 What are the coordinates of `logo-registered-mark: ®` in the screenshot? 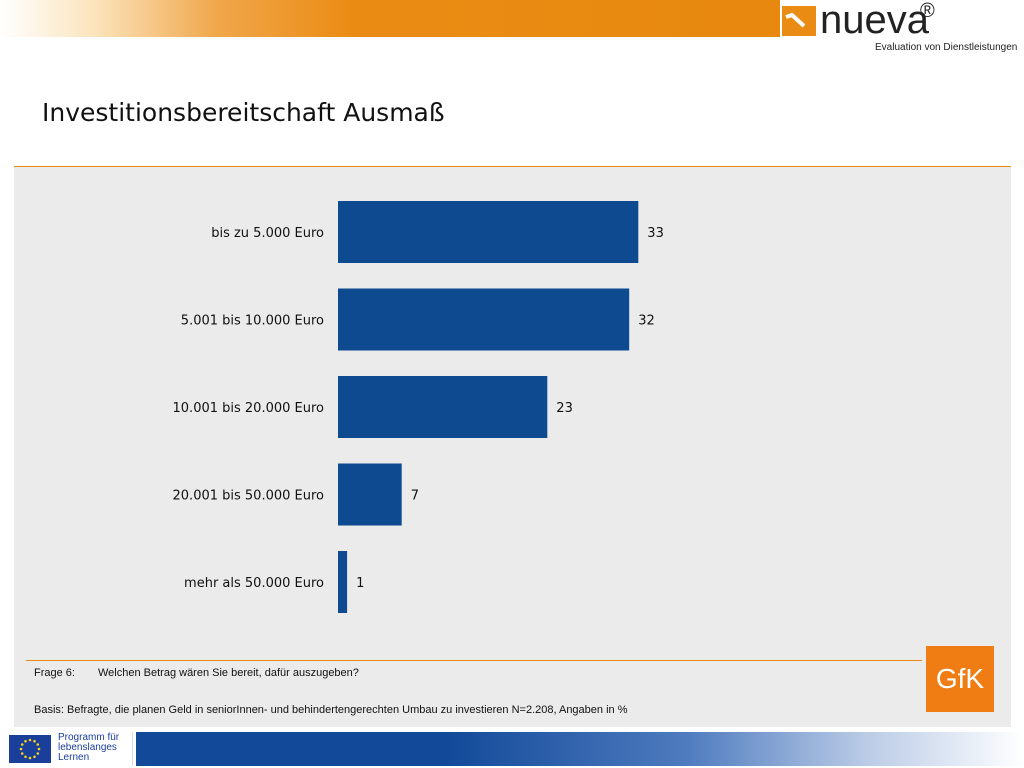 It's located at (927, 11).